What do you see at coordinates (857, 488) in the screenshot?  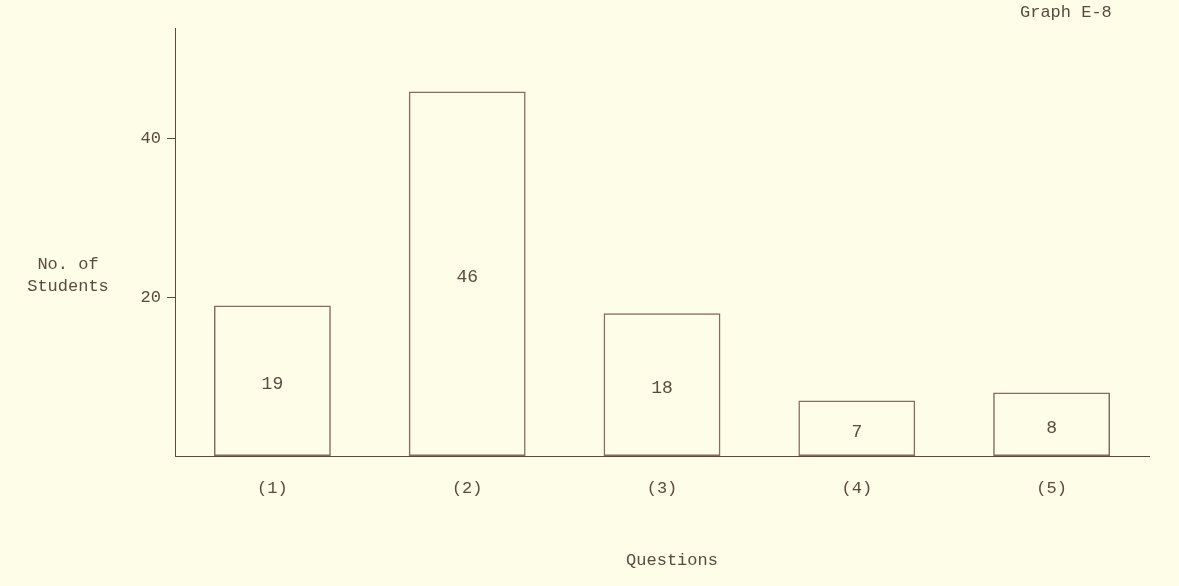 I see `x-tick-label: (4)` at bounding box center [857, 488].